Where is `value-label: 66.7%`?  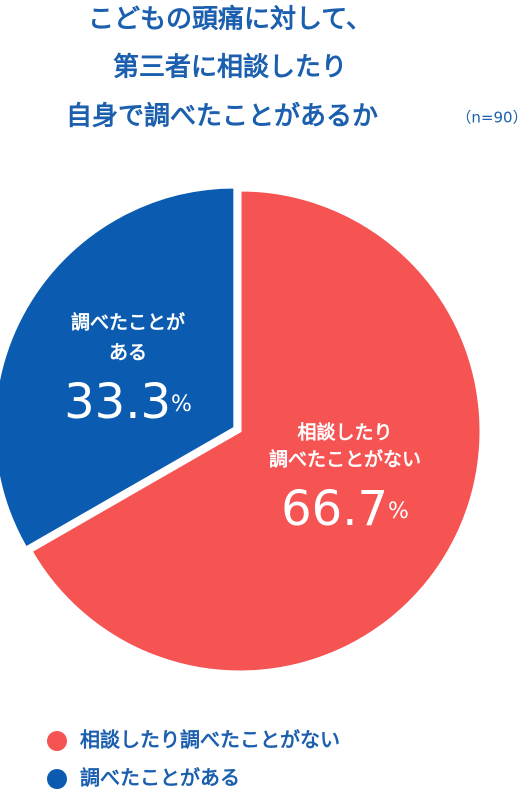
value-label: 66.7% is located at coordinates (345, 509).